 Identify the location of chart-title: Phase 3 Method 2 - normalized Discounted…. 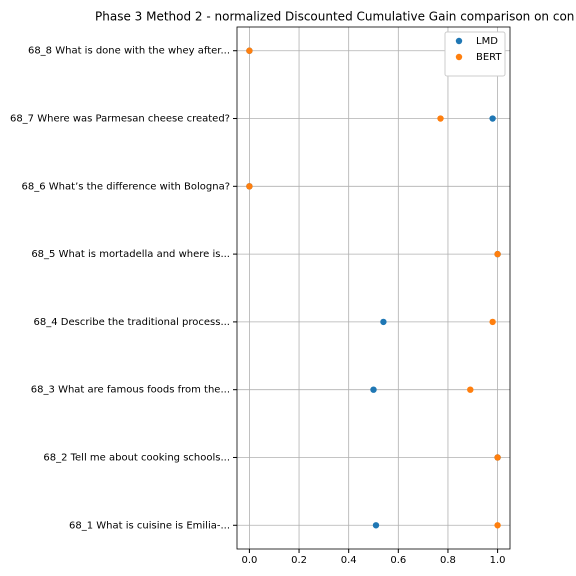
(334, 17).